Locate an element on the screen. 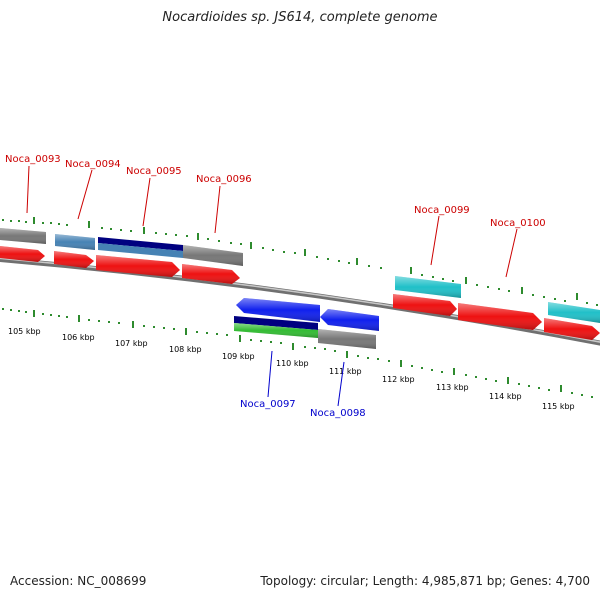 This screenshot has width=600, height=604. gene-label: Noca_0096 is located at coordinates (224, 179).